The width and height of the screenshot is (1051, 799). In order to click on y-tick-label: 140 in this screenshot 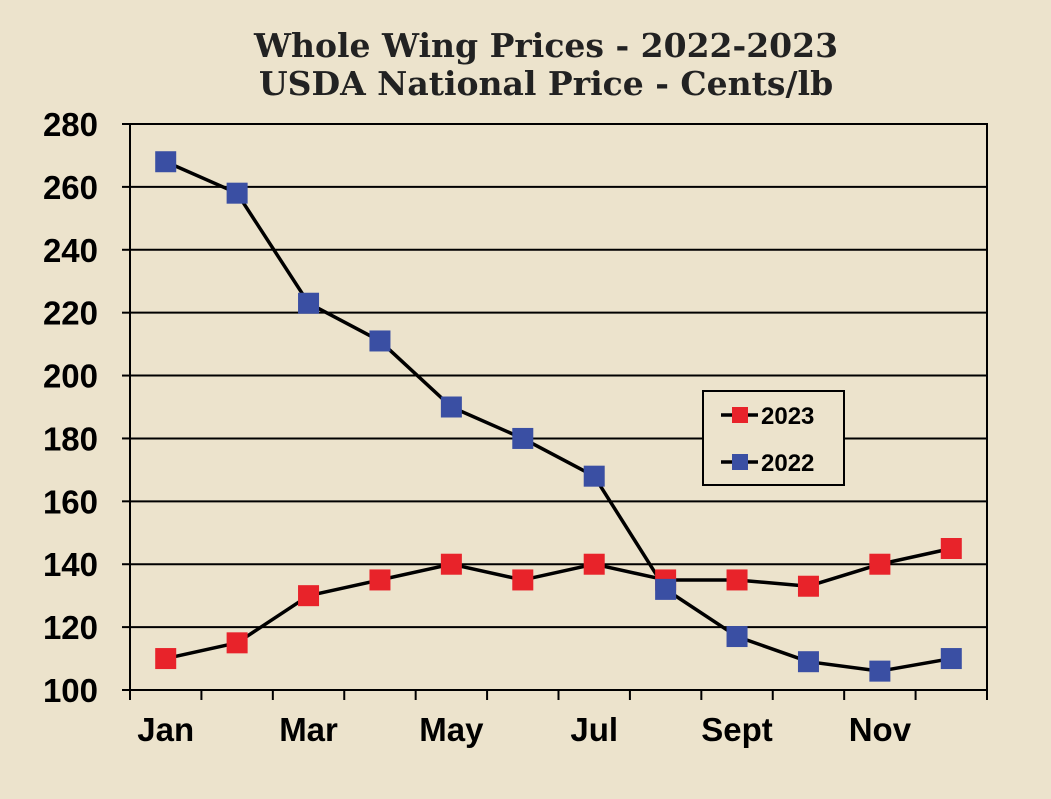, I will do `click(70, 564)`.